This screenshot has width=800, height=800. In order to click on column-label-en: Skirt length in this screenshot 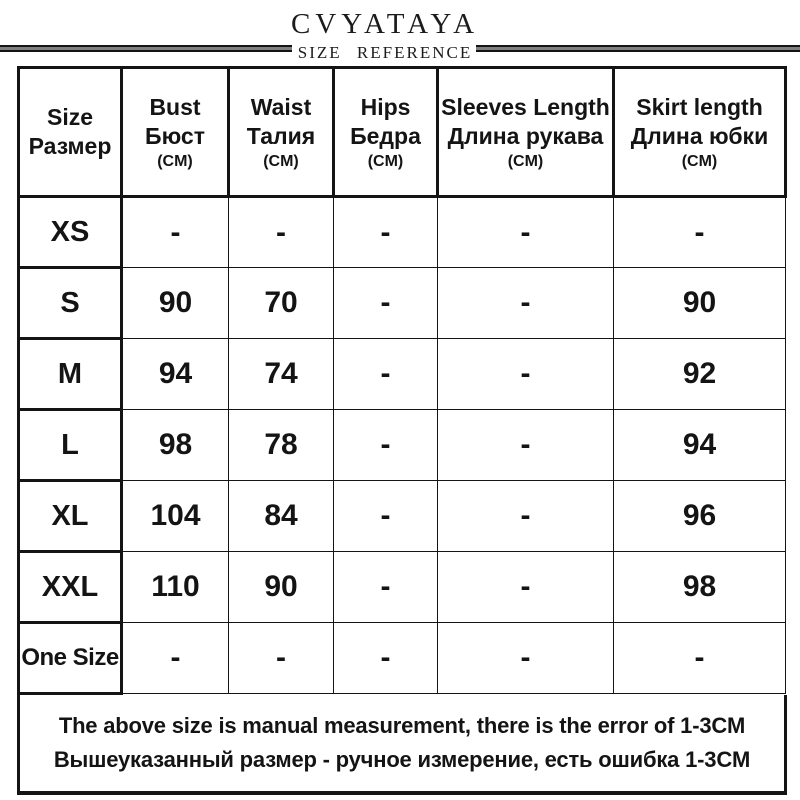, I will do `click(699, 106)`.